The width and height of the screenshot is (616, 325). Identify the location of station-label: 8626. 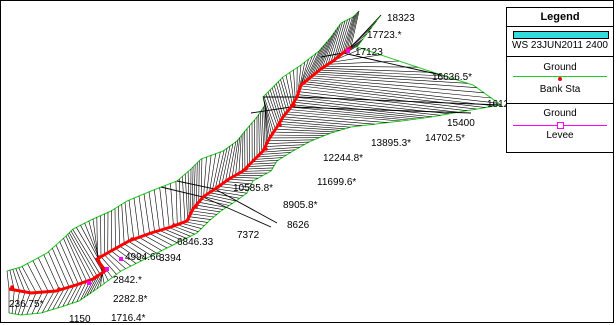
(298, 225).